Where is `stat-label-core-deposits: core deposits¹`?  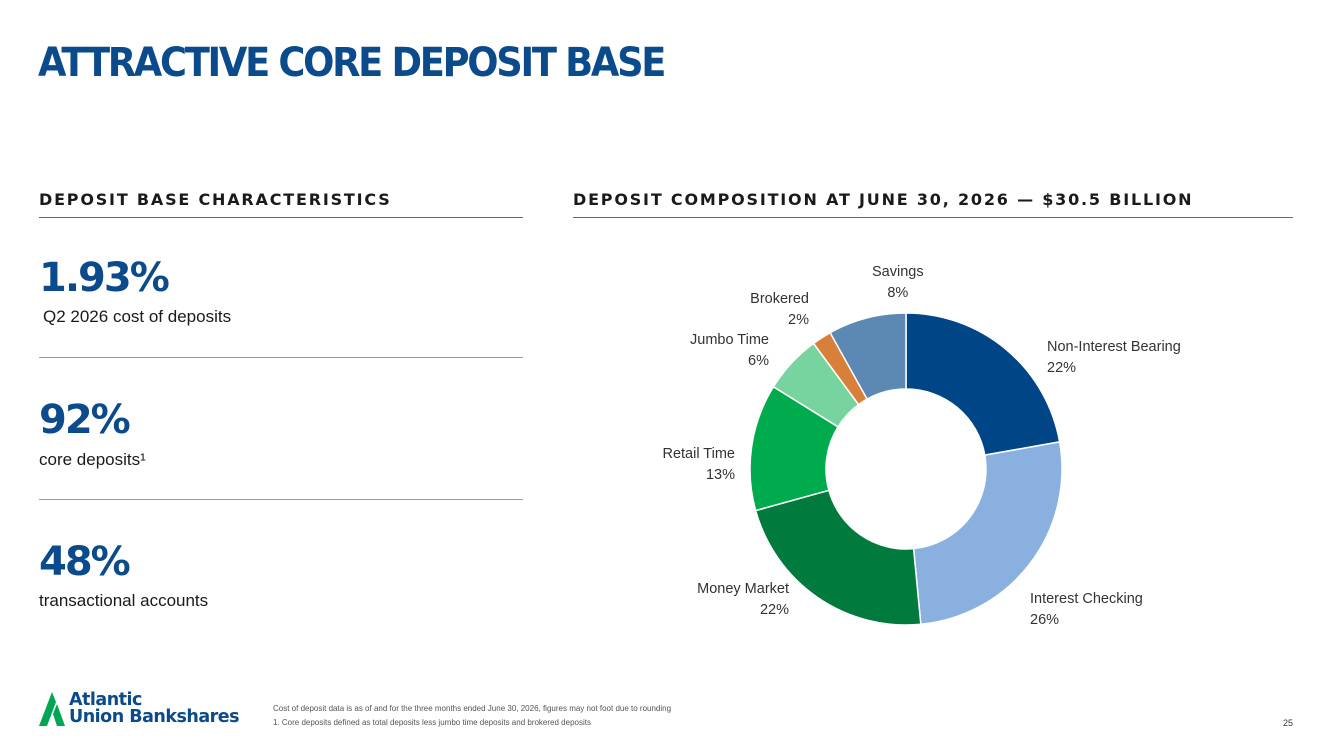
stat-label-core-deposits: core deposits¹ is located at coordinates (92, 459).